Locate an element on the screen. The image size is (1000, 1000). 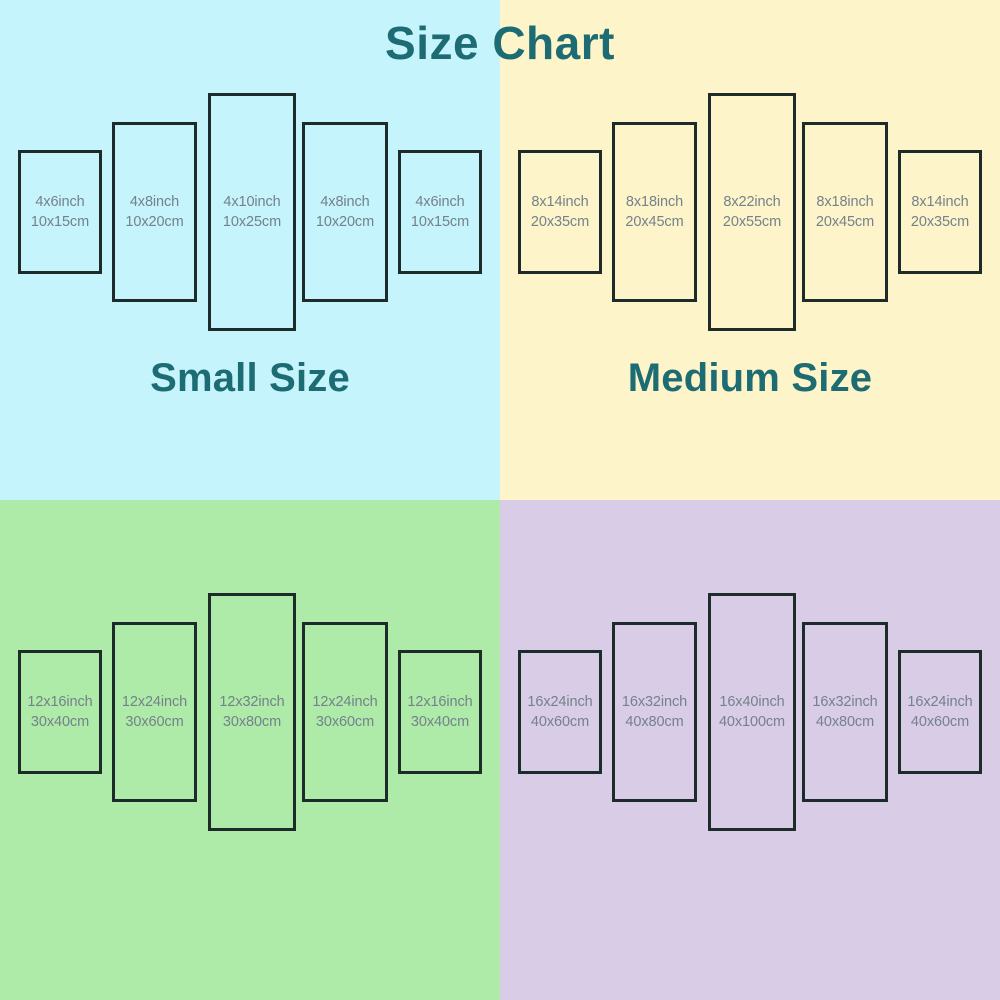
panel-size-cm: 20x55cm is located at coordinates (752, 222).